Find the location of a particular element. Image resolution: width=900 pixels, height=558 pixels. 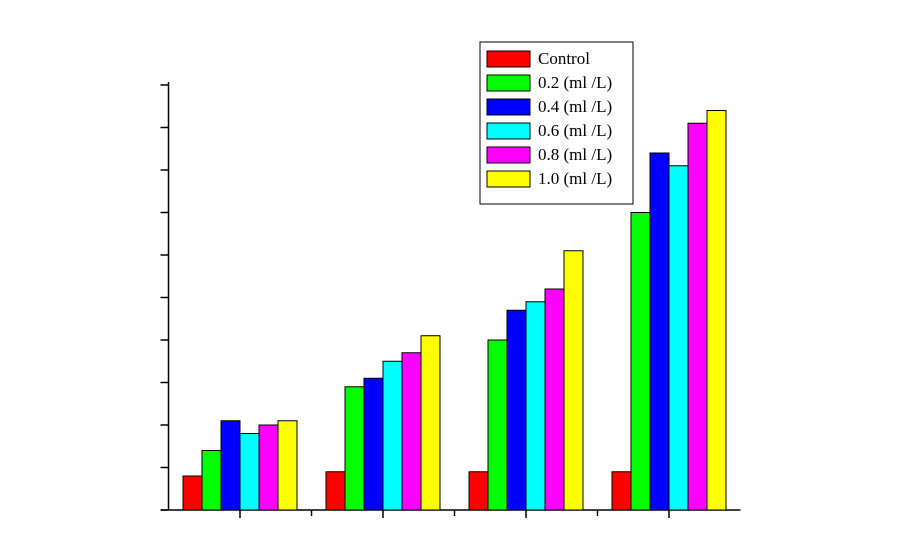

legend-label: 0.2 (ml /L) is located at coordinates (575, 82).